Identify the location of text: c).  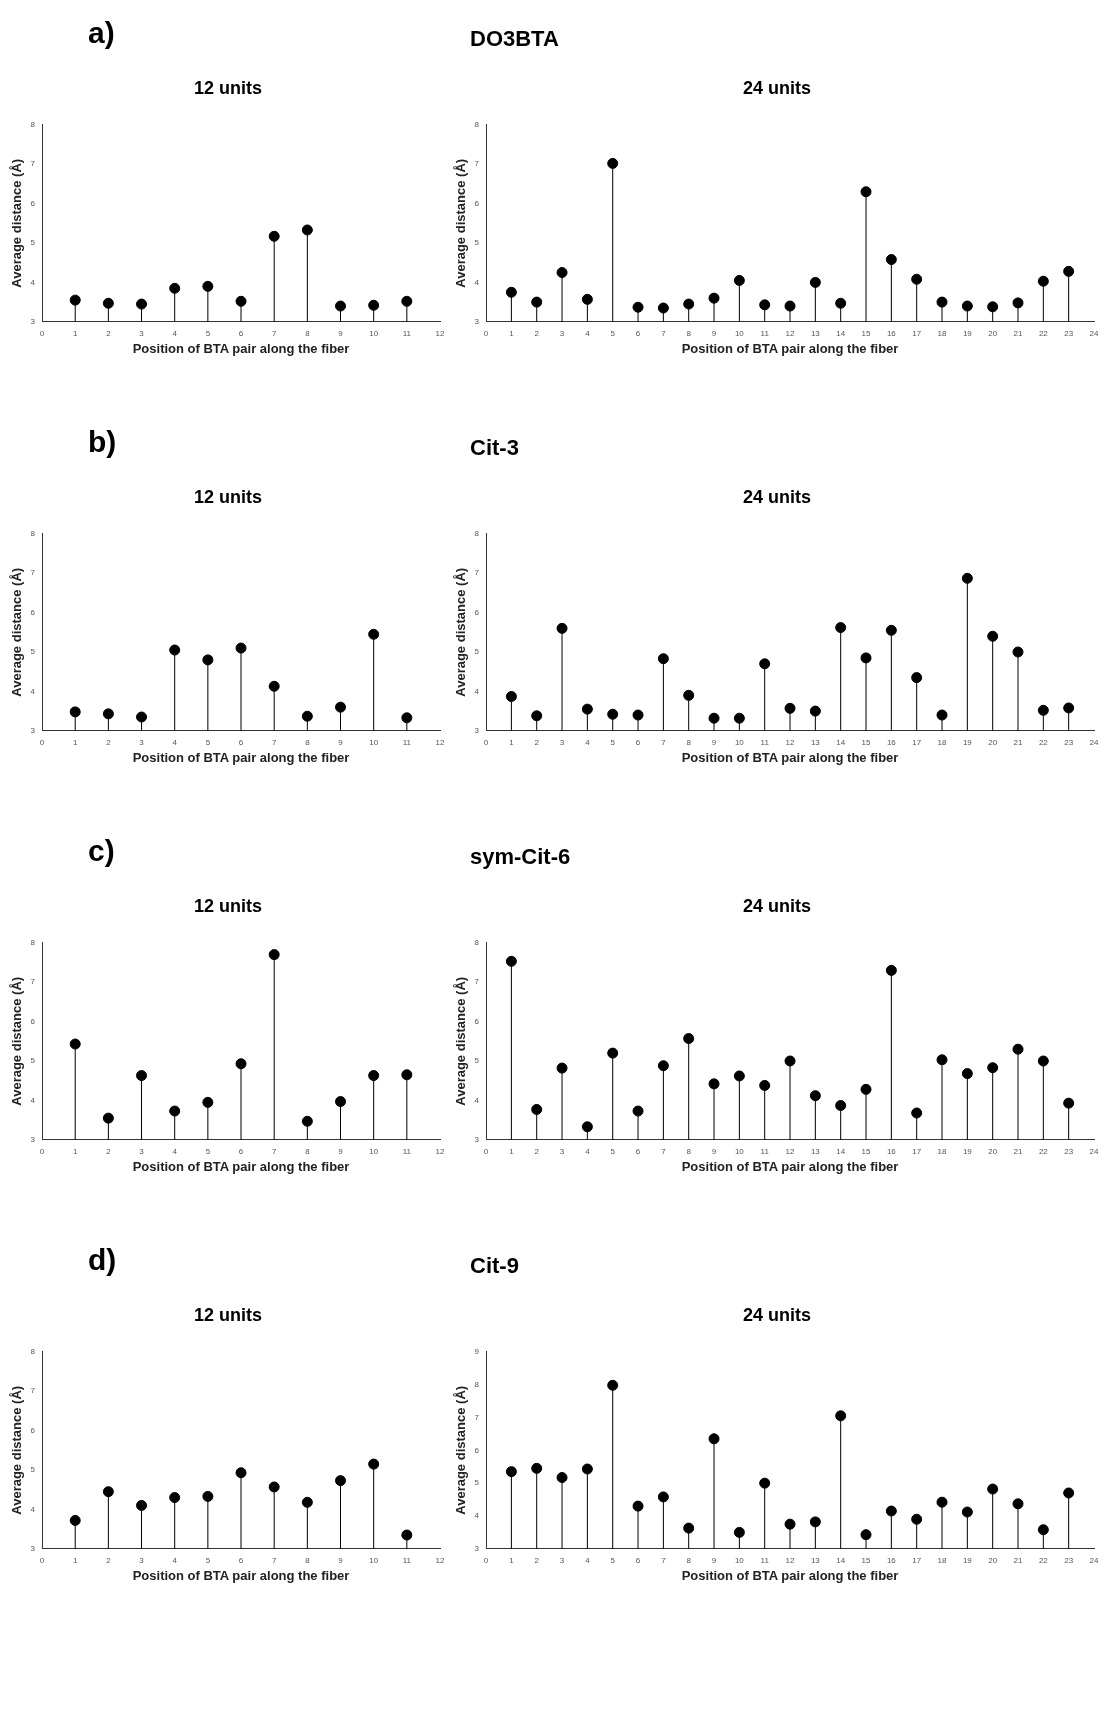
(101, 851).